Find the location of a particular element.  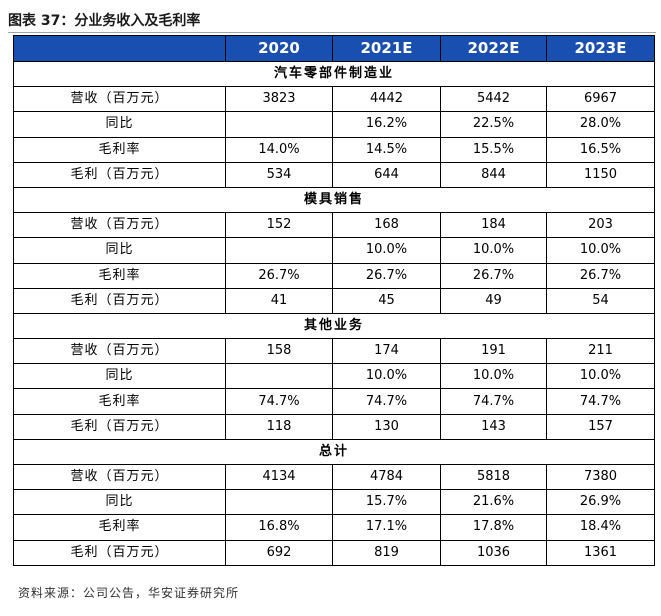

table-cell: 692 is located at coordinates (279, 552).